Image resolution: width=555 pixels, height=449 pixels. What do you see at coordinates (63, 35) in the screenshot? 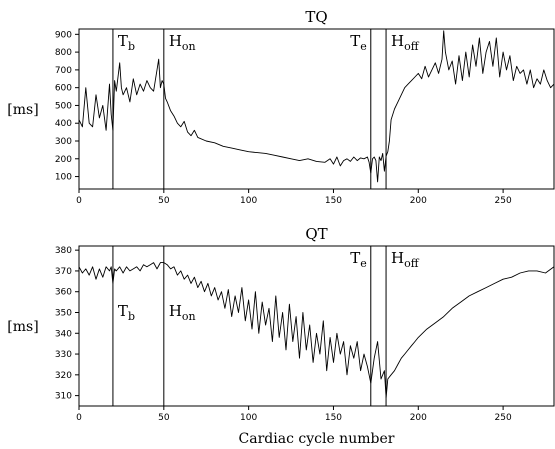
I see `y-tick-label: 900` at bounding box center [63, 35].